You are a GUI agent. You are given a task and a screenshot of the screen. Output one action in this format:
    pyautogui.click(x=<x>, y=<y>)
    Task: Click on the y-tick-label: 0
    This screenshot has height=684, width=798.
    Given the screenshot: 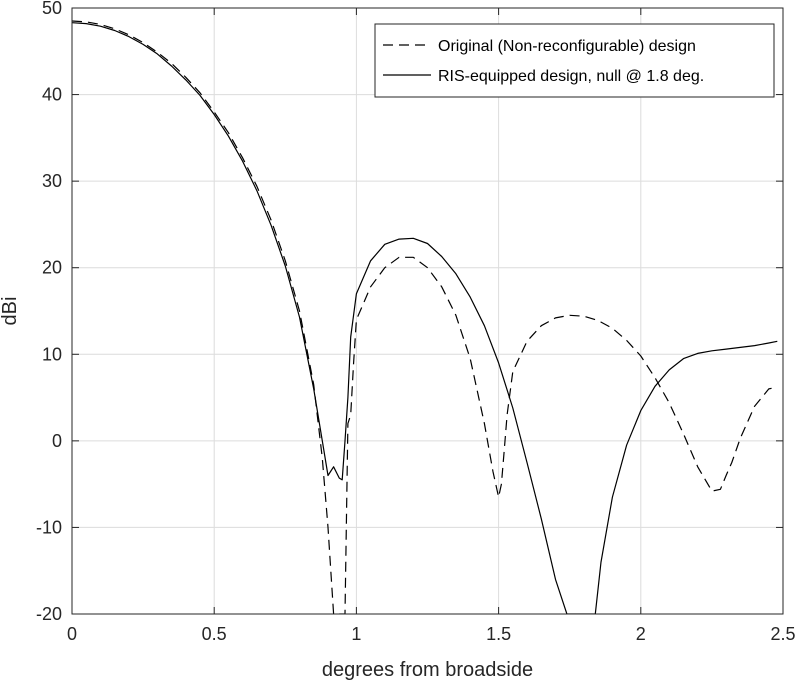 What is the action you would take?
    pyautogui.click(x=57, y=441)
    